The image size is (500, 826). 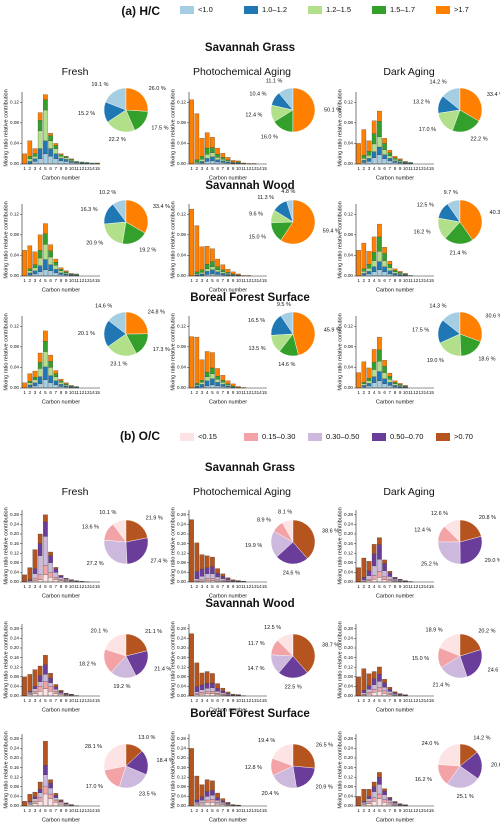 What do you see at coordinates (256, 644) in the screenshot?
I see `pie-label: 11.7 %` at bounding box center [256, 644].